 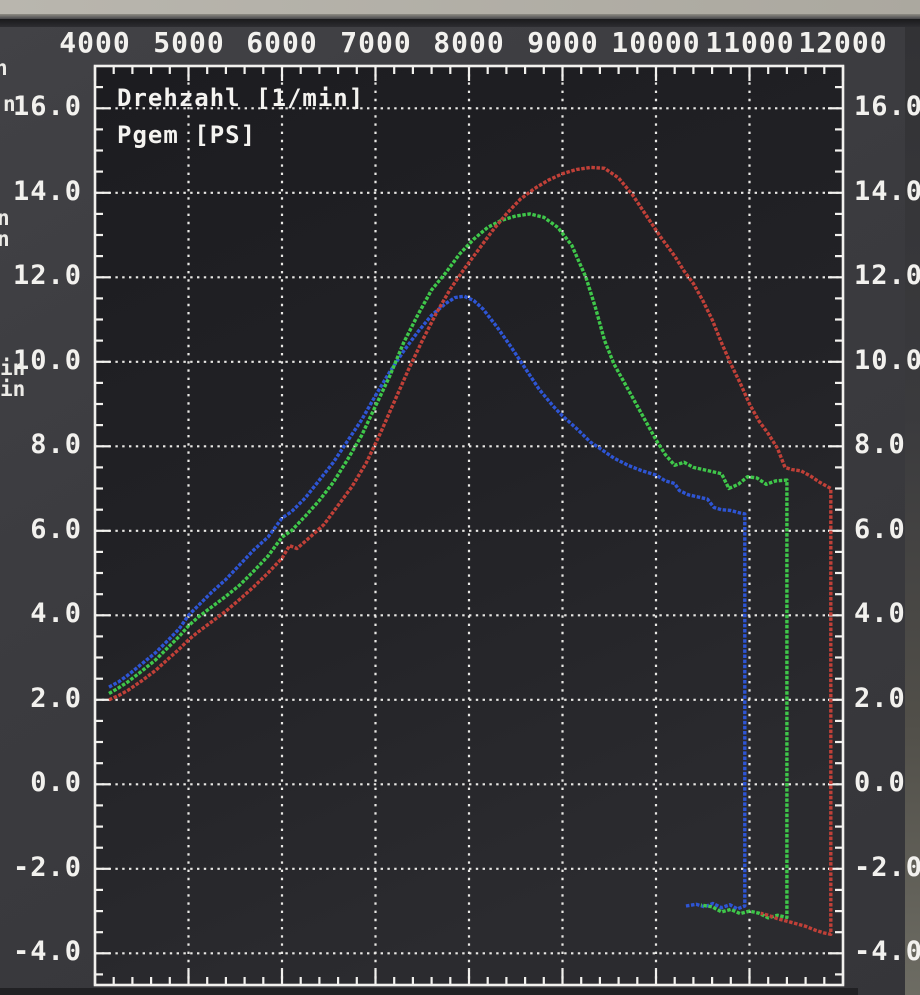 I want to click on y-tick-label-right: 6.0, so click(x=880, y=529).